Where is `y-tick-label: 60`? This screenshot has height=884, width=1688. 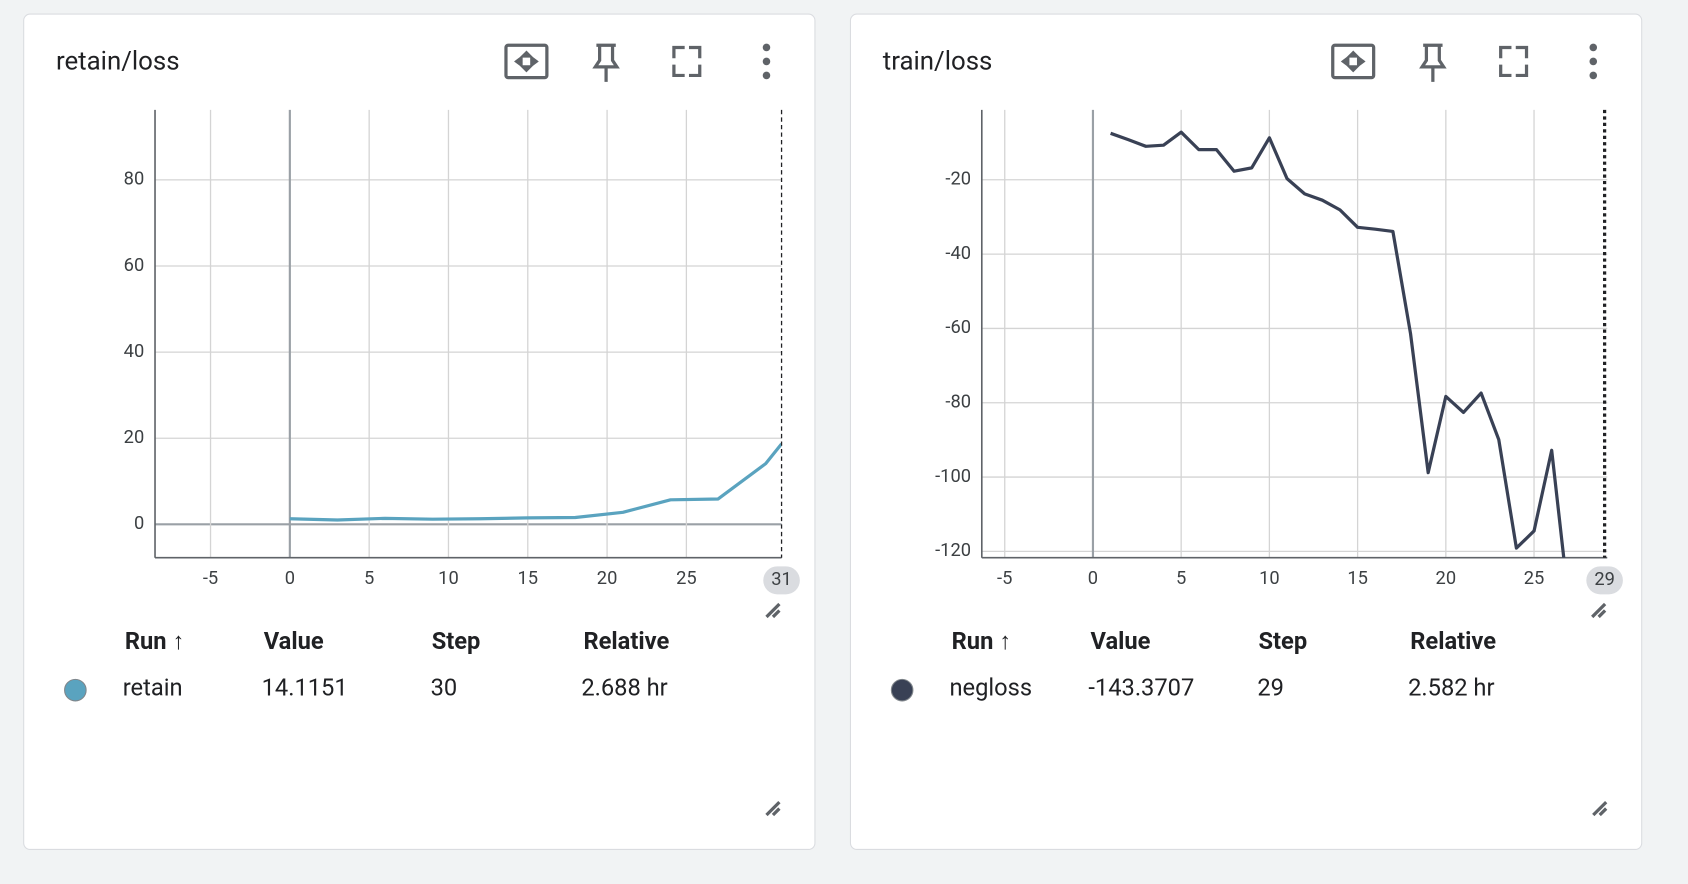 y-tick-label: 60 is located at coordinates (134, 265).